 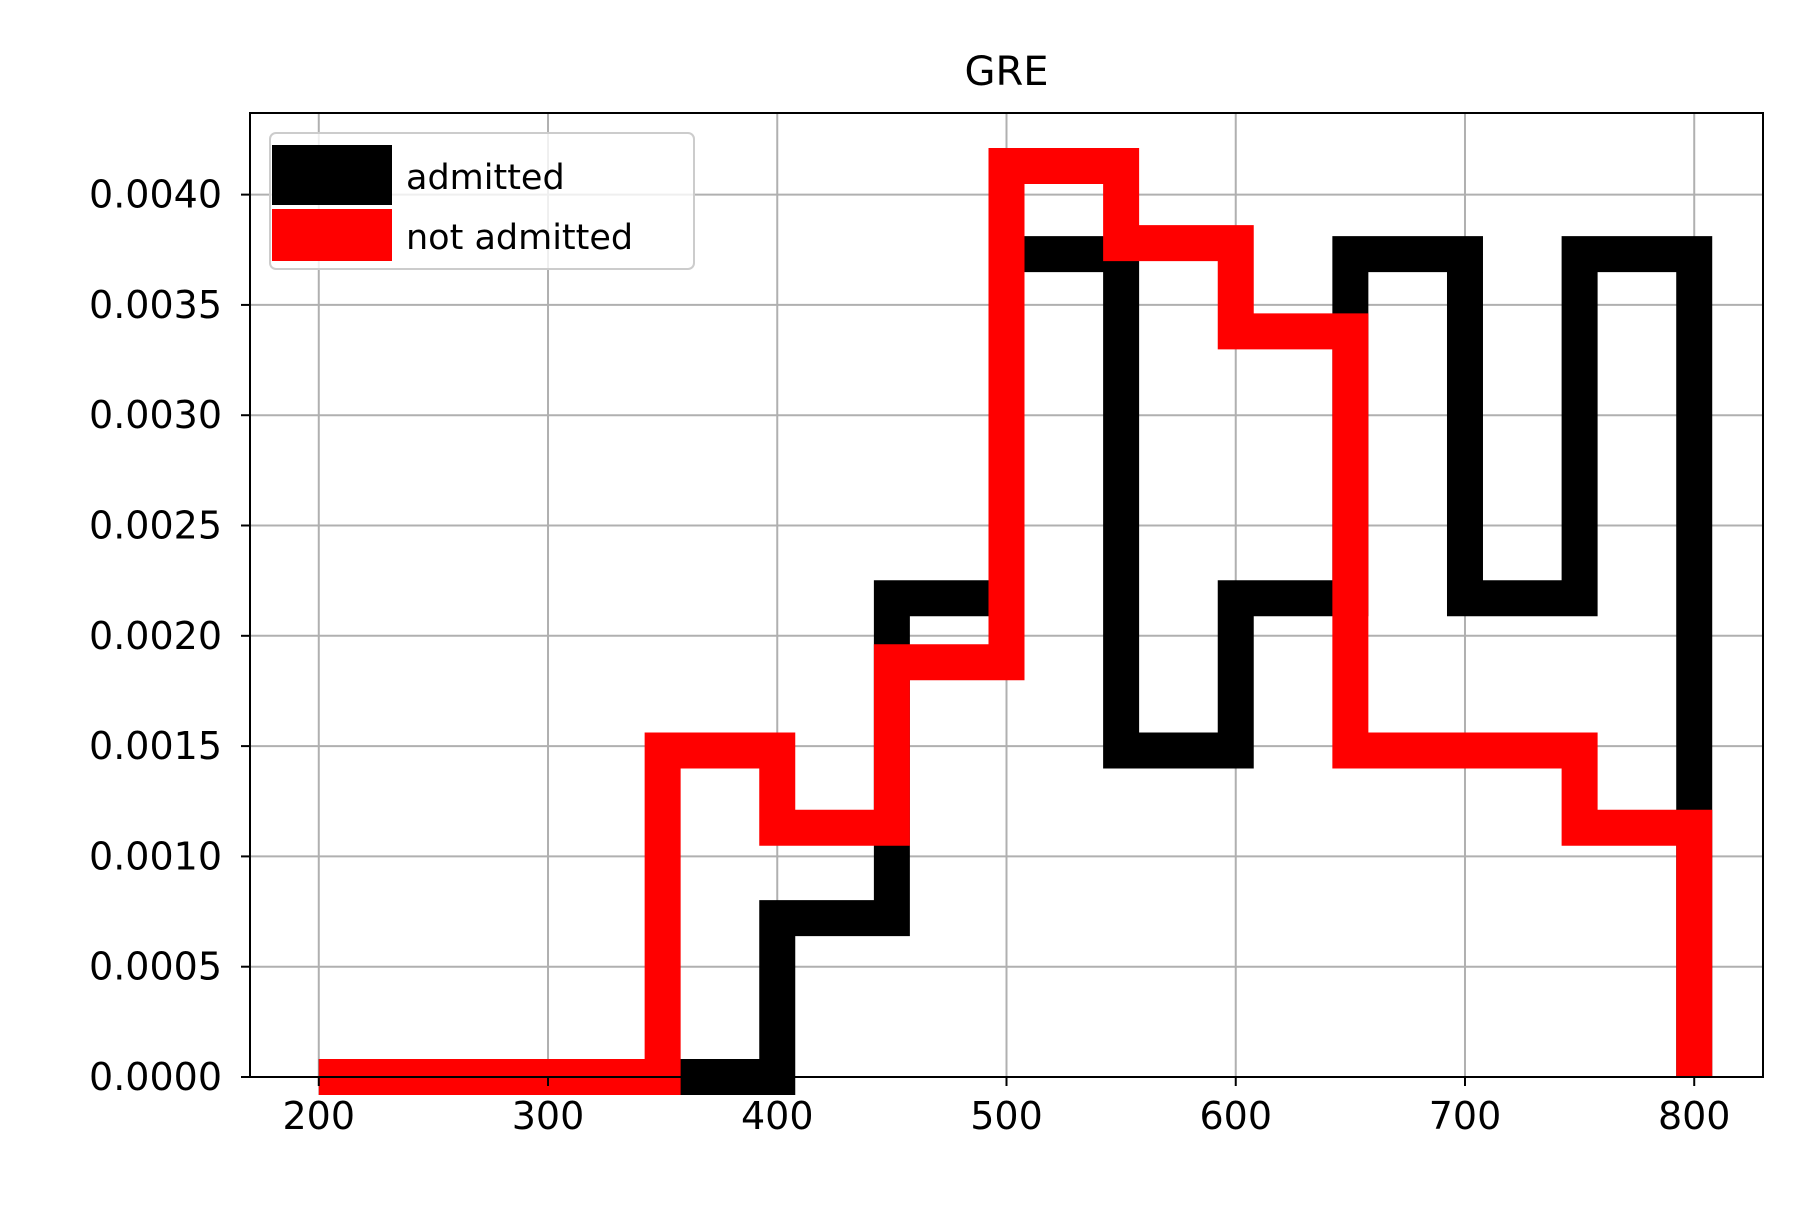 I want to click on x-tick-label: 800, so click(x=1694, y=1116).